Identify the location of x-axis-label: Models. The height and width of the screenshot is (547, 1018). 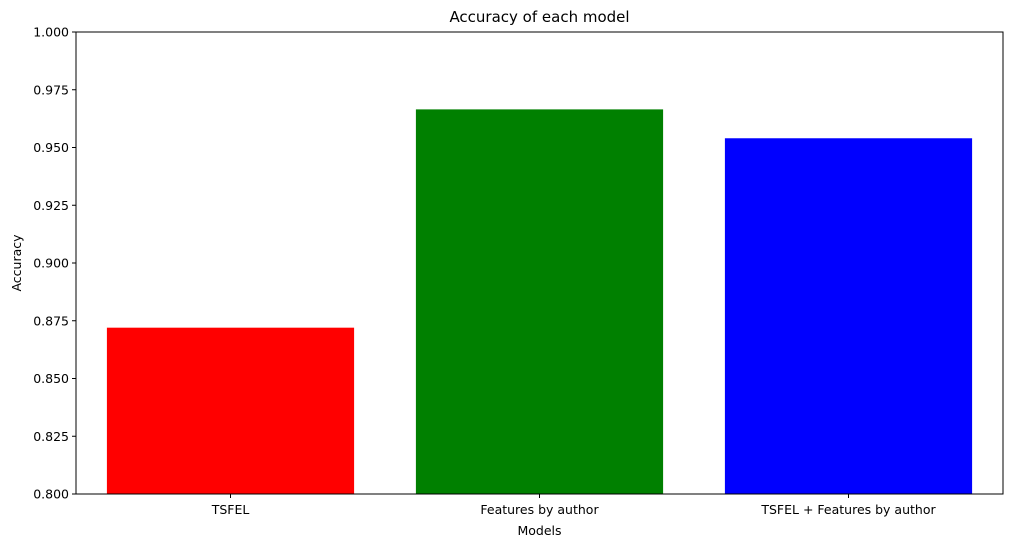
(539, 530).